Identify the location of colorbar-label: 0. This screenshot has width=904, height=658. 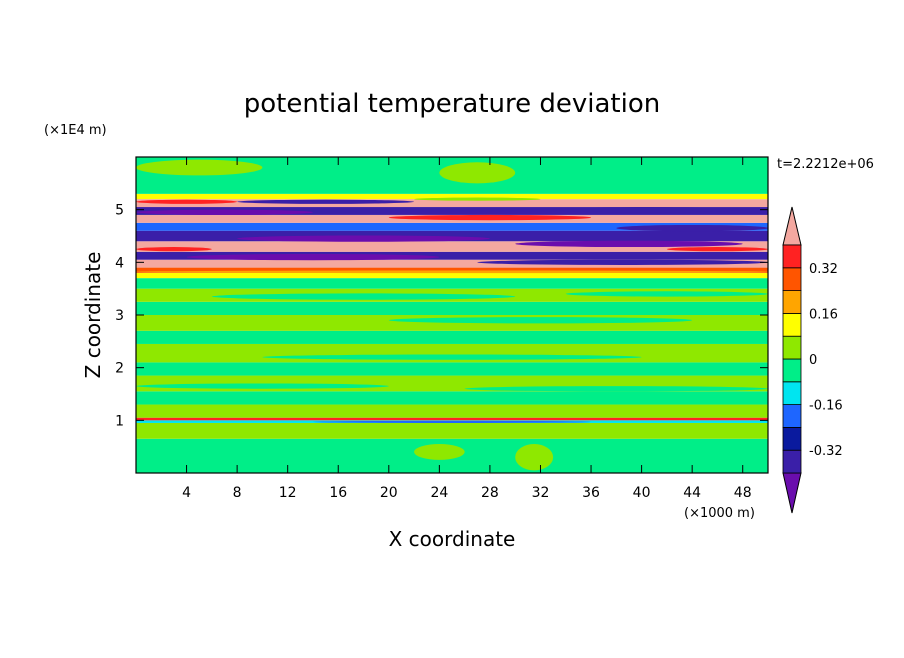
(813, 360).